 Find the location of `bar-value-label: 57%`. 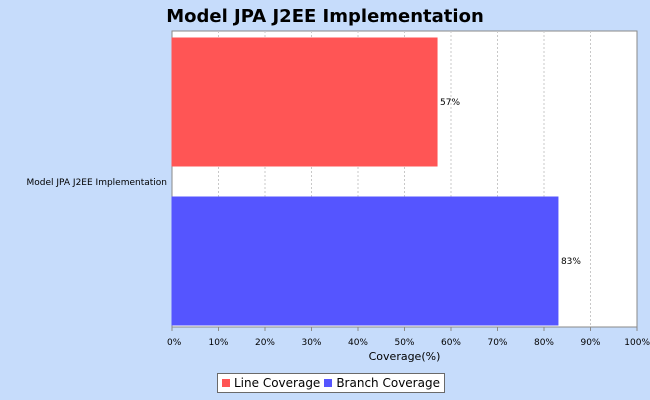

bar-value-label: 57% is located at coordinates (450, 103).